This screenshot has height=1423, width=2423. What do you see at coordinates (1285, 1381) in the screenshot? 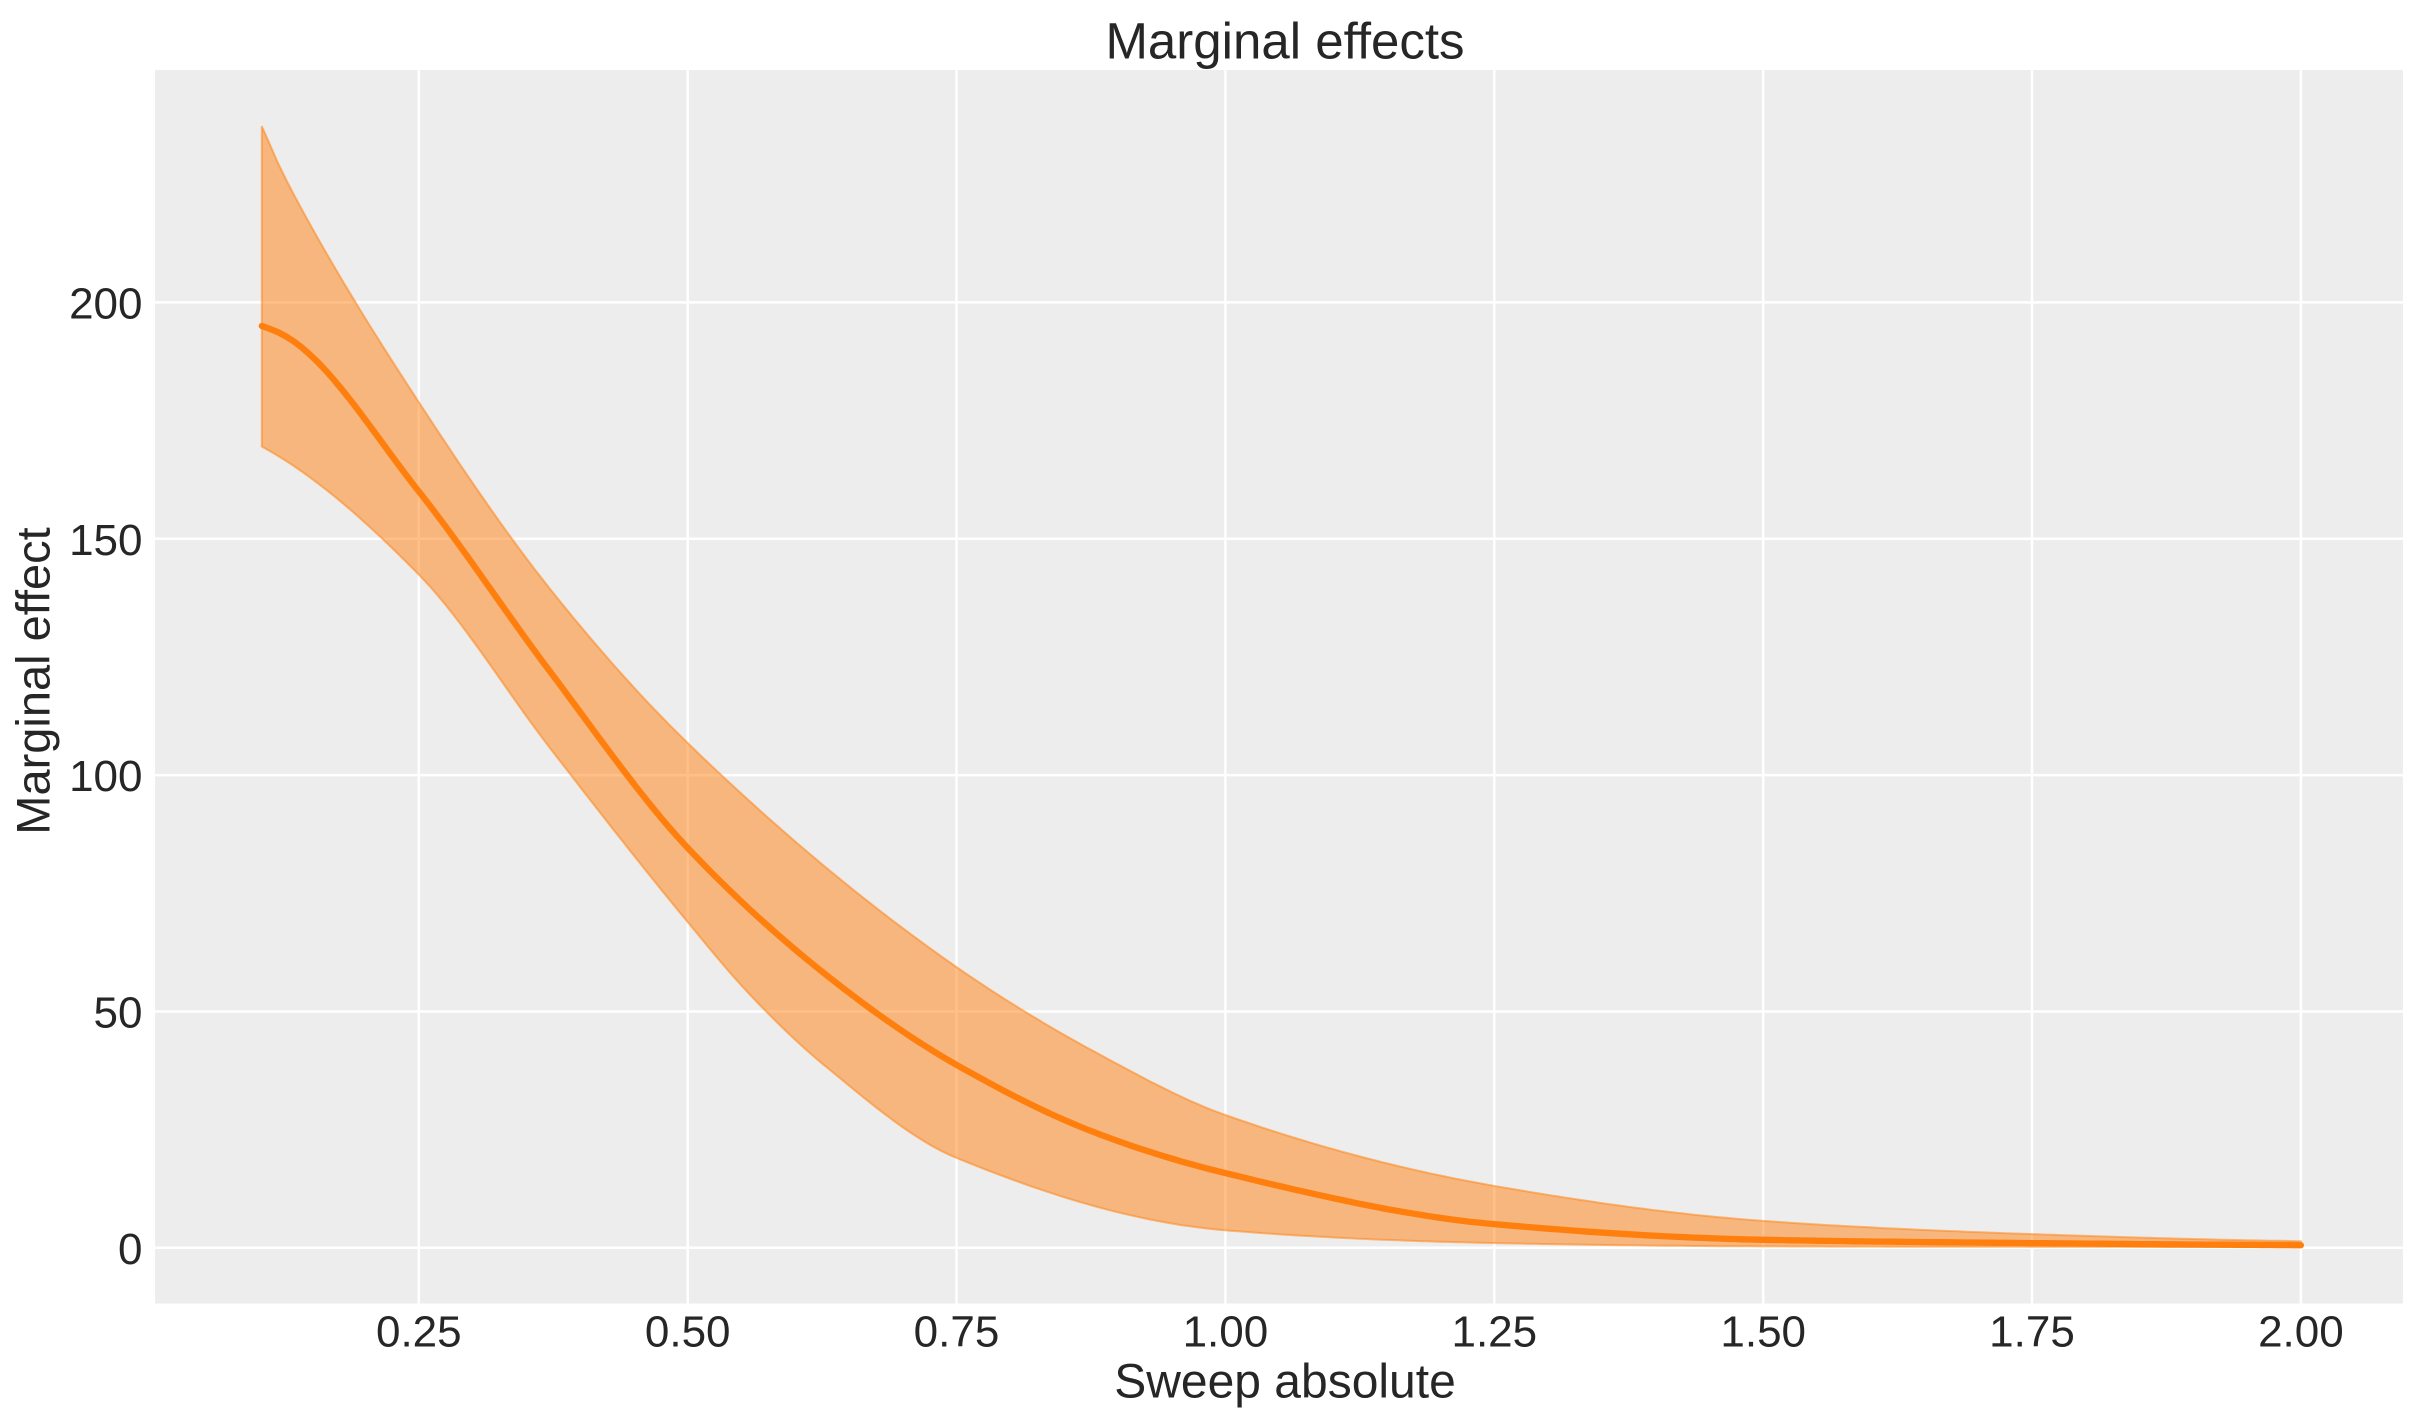
I see `svg-text: Sweep absolute` at bounding box center [1285, 1381].